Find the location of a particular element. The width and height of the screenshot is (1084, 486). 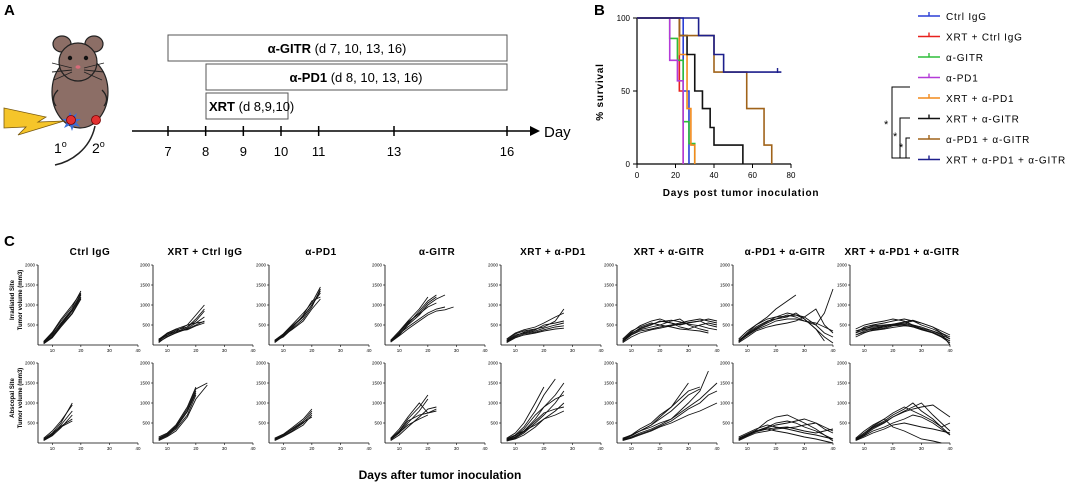

abscopal-plot-6: 500 1000 1500 2000 10 20 30 40 is located at coordinates (662, 406).